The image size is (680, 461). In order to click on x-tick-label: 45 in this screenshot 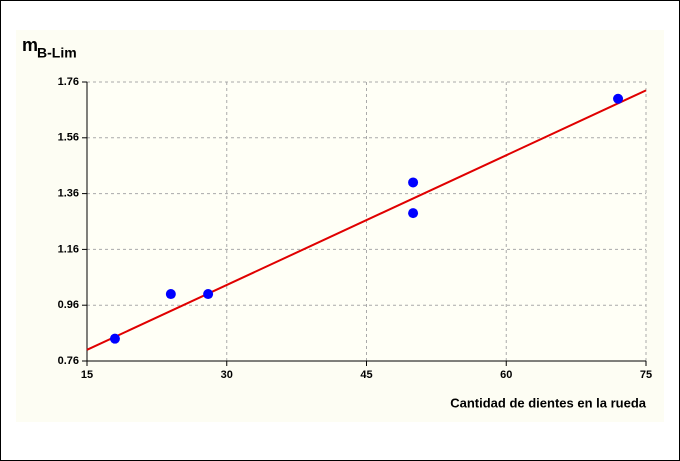, I will do `click(366, 375)`.